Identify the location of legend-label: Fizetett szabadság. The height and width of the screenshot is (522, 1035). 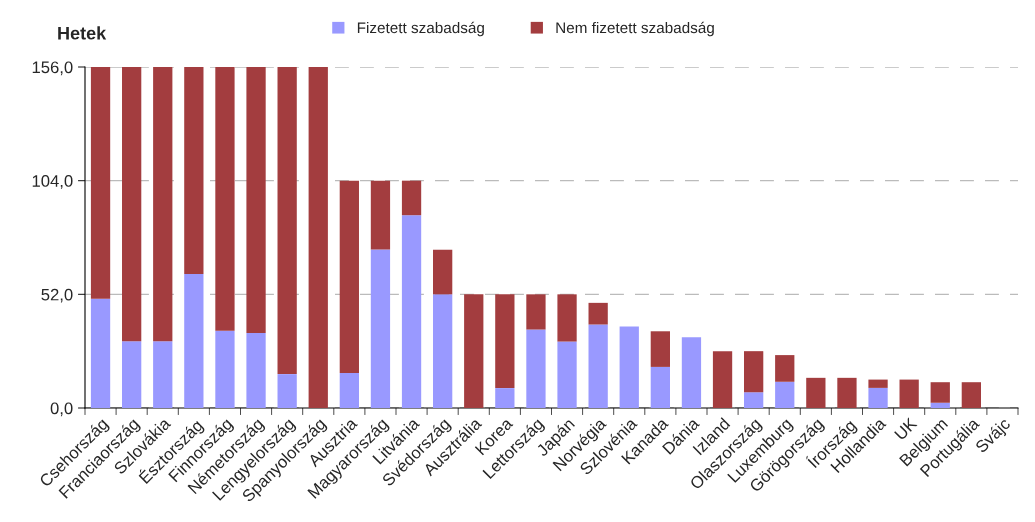
(420, 29).